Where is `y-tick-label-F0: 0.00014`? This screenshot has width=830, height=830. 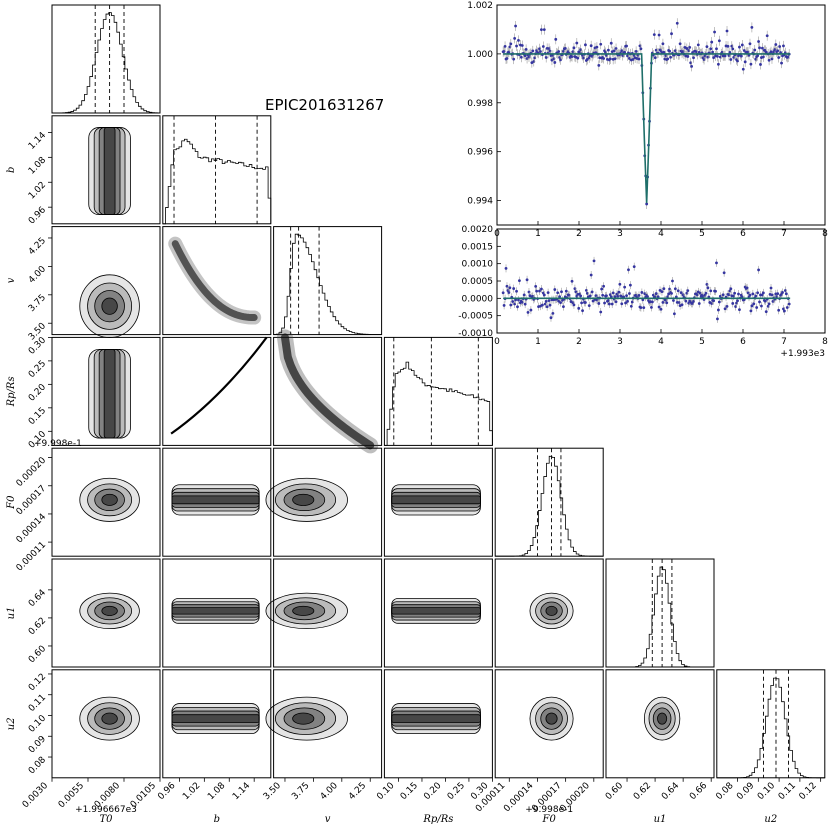 y-tick-label-F0: 0.00014 is located at coordinates (32, 529).